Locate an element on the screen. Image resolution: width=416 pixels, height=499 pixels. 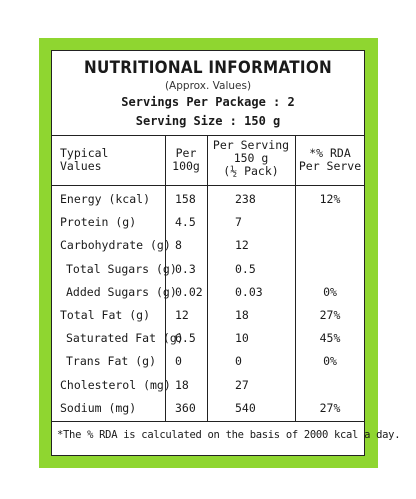
value-per-100g: 18 is located at coordinates (182, 384).